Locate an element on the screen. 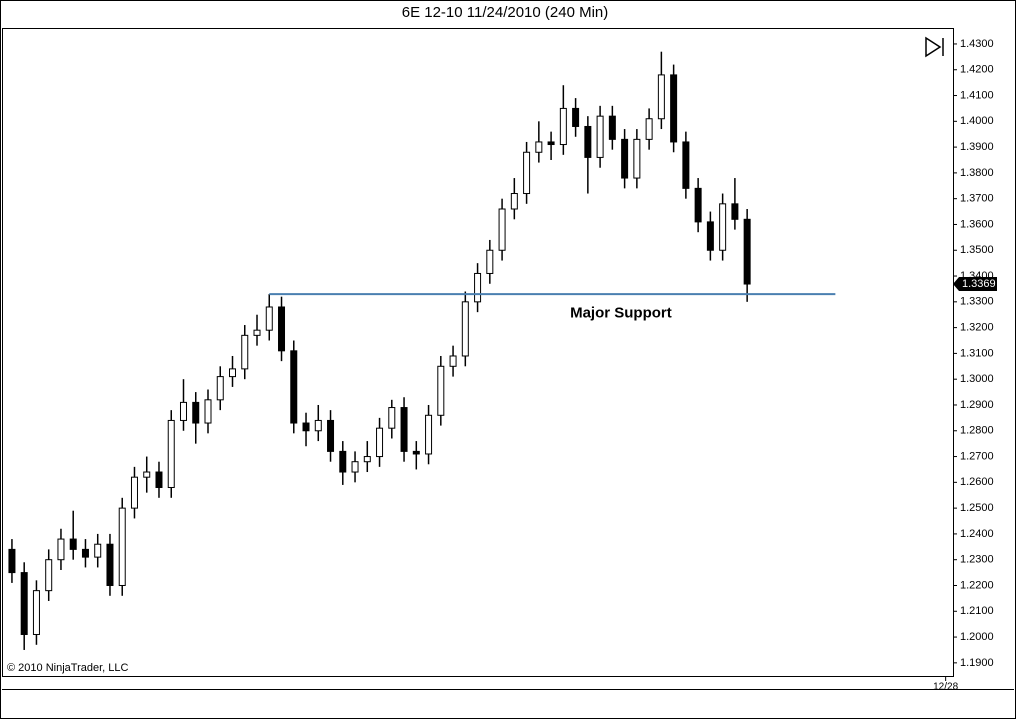 The height and width of the screenshot is (719, 1016). y-tick-label: 1.2500 is located at coordinates (977, 508).